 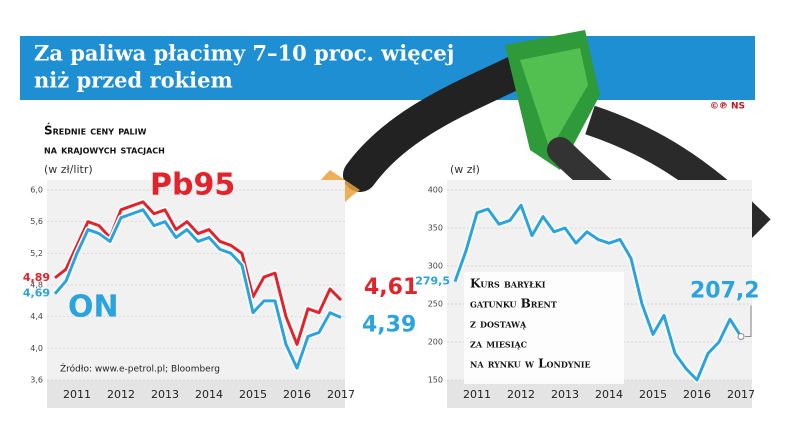 What do you see at coordinates (140, 369) in the screenshot?
I see `source: Źródło: www.e-petrol.pl; Bloomberg` at bounding box center [140, 369].